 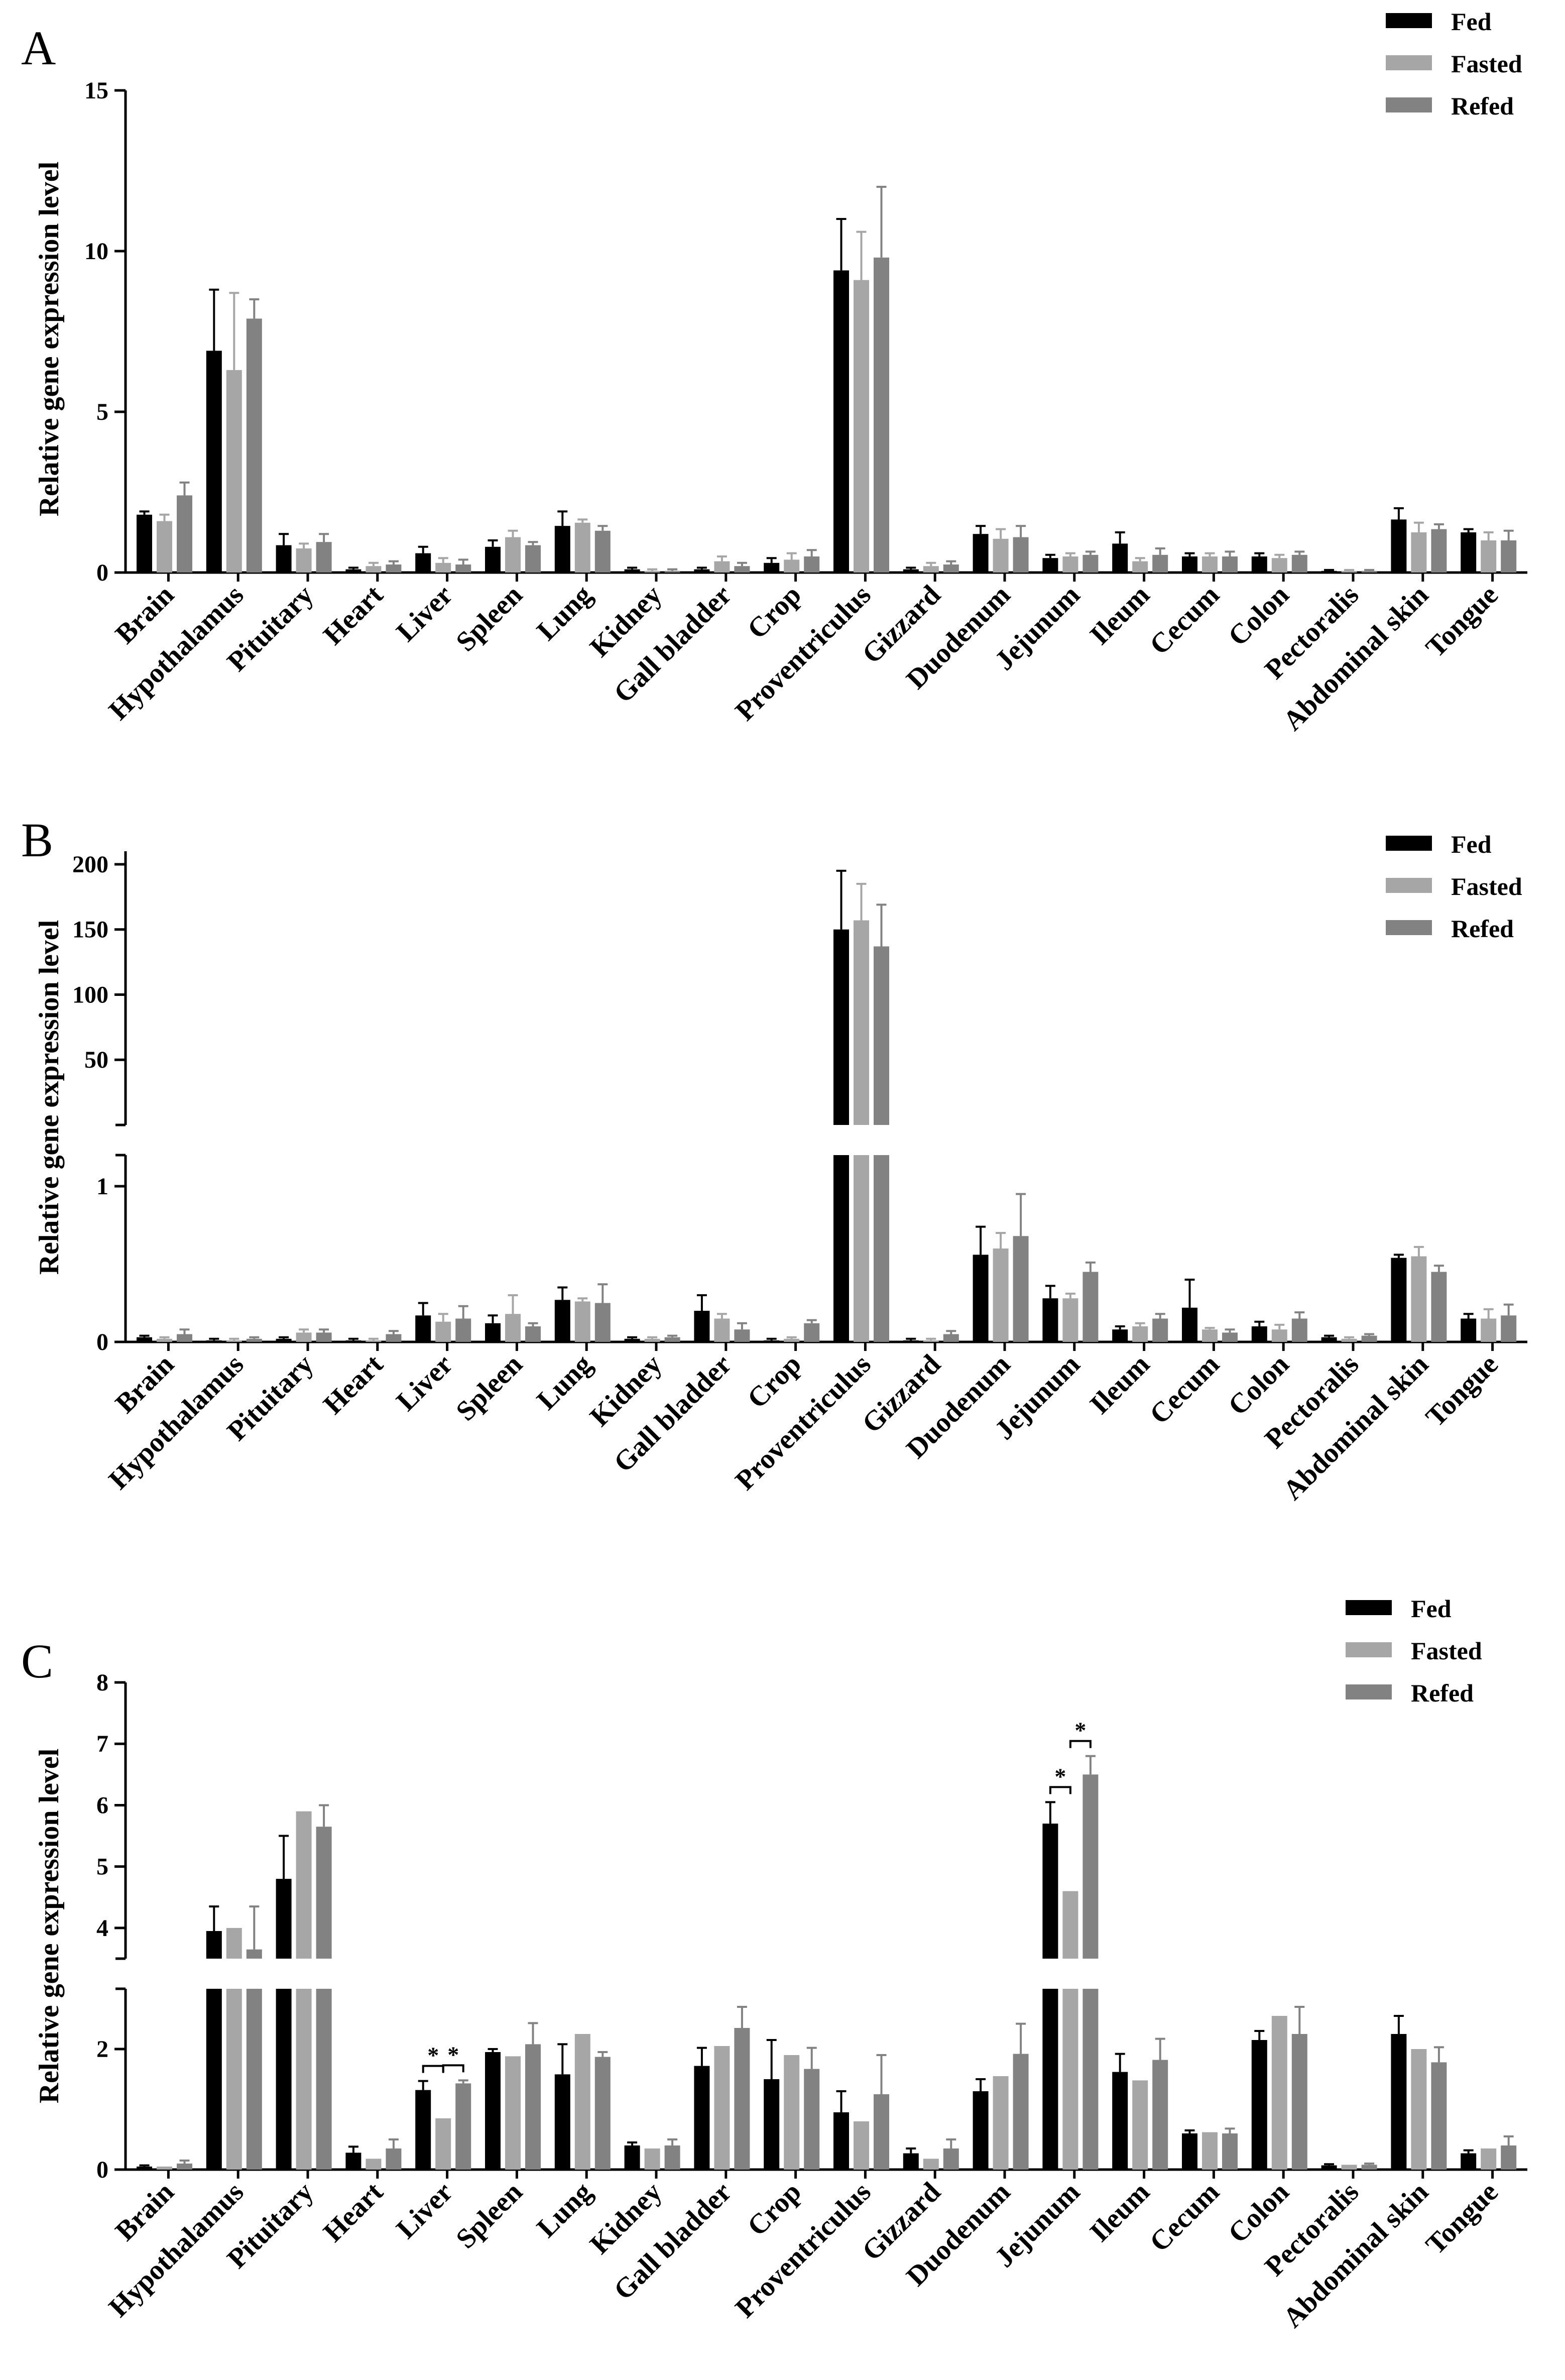 I want to click on x-category-label: Tongue, so click(x=1462, y=2218).